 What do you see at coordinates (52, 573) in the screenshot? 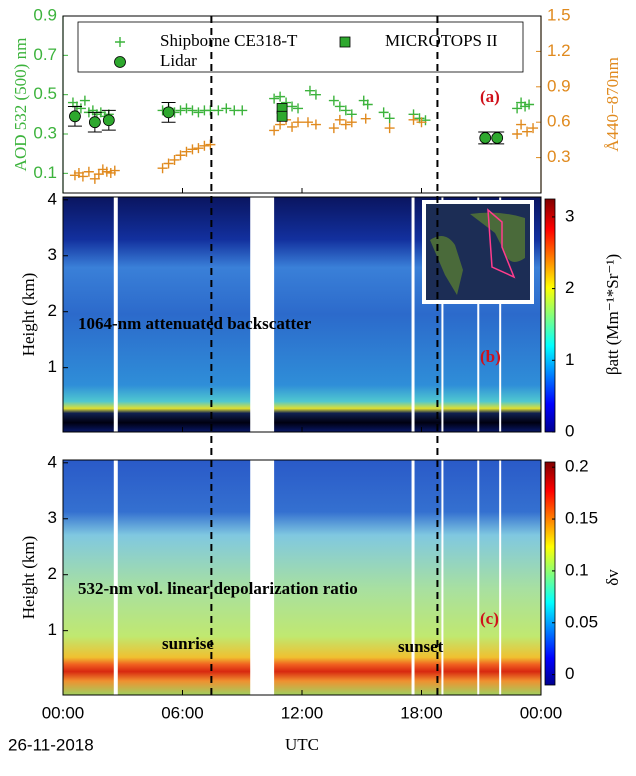
I see `y-tick-label: 2` at bounding box center [52, 573].